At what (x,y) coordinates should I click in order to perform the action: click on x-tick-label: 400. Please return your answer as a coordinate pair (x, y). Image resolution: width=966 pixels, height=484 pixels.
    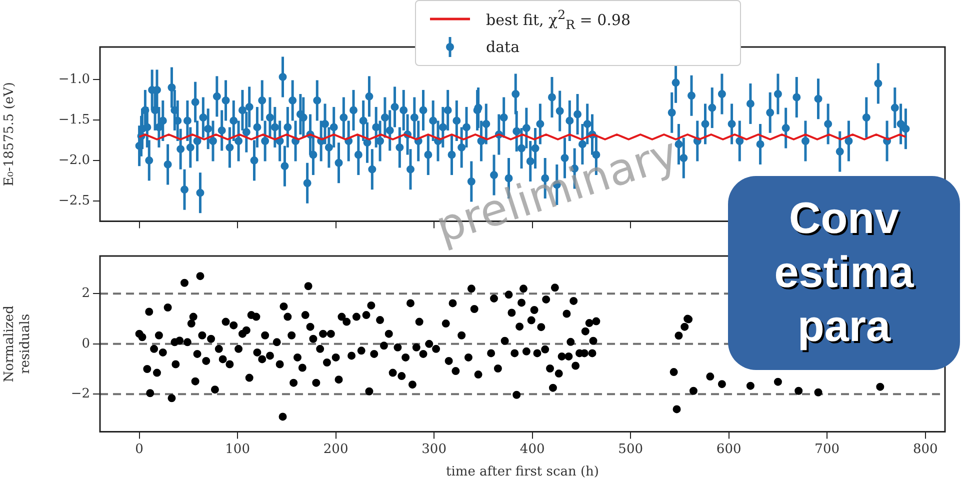
    Looking at the image, I should click on (532, 449).